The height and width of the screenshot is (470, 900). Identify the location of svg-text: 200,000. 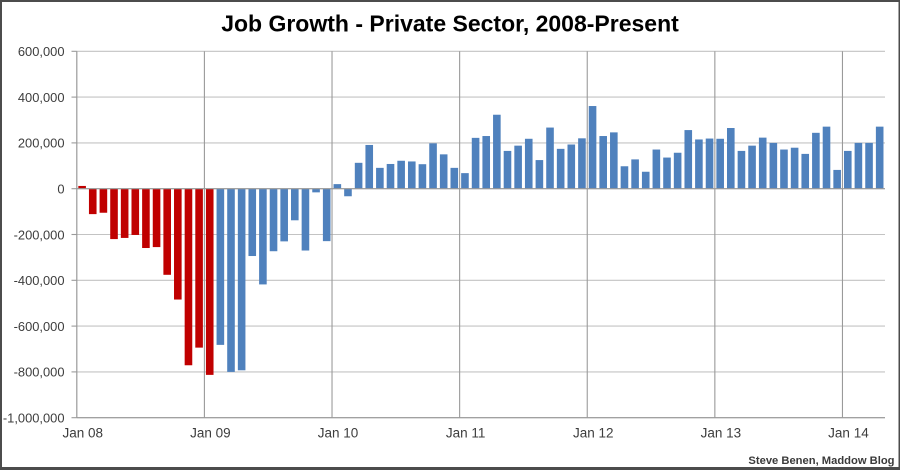
(41, 143).